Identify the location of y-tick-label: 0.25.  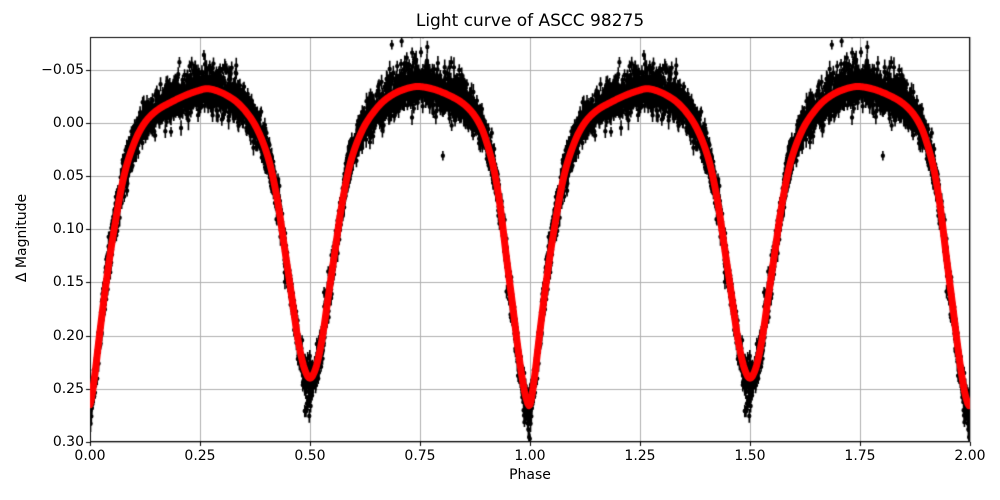
(68, 388).